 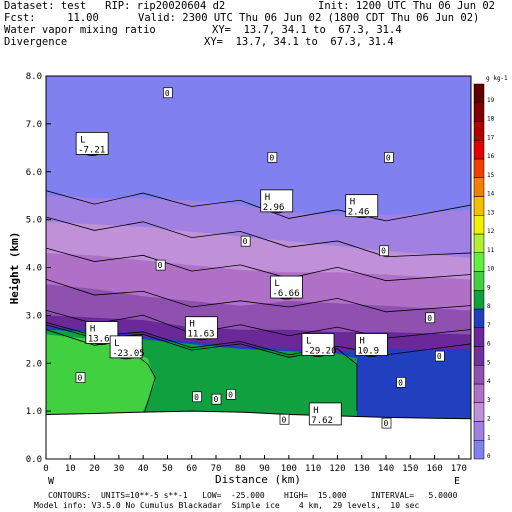 What do you see at coordinates (277, 201) in the screenshot?
I see `extremum-label: H2.96` at bounding box center [277, 201].